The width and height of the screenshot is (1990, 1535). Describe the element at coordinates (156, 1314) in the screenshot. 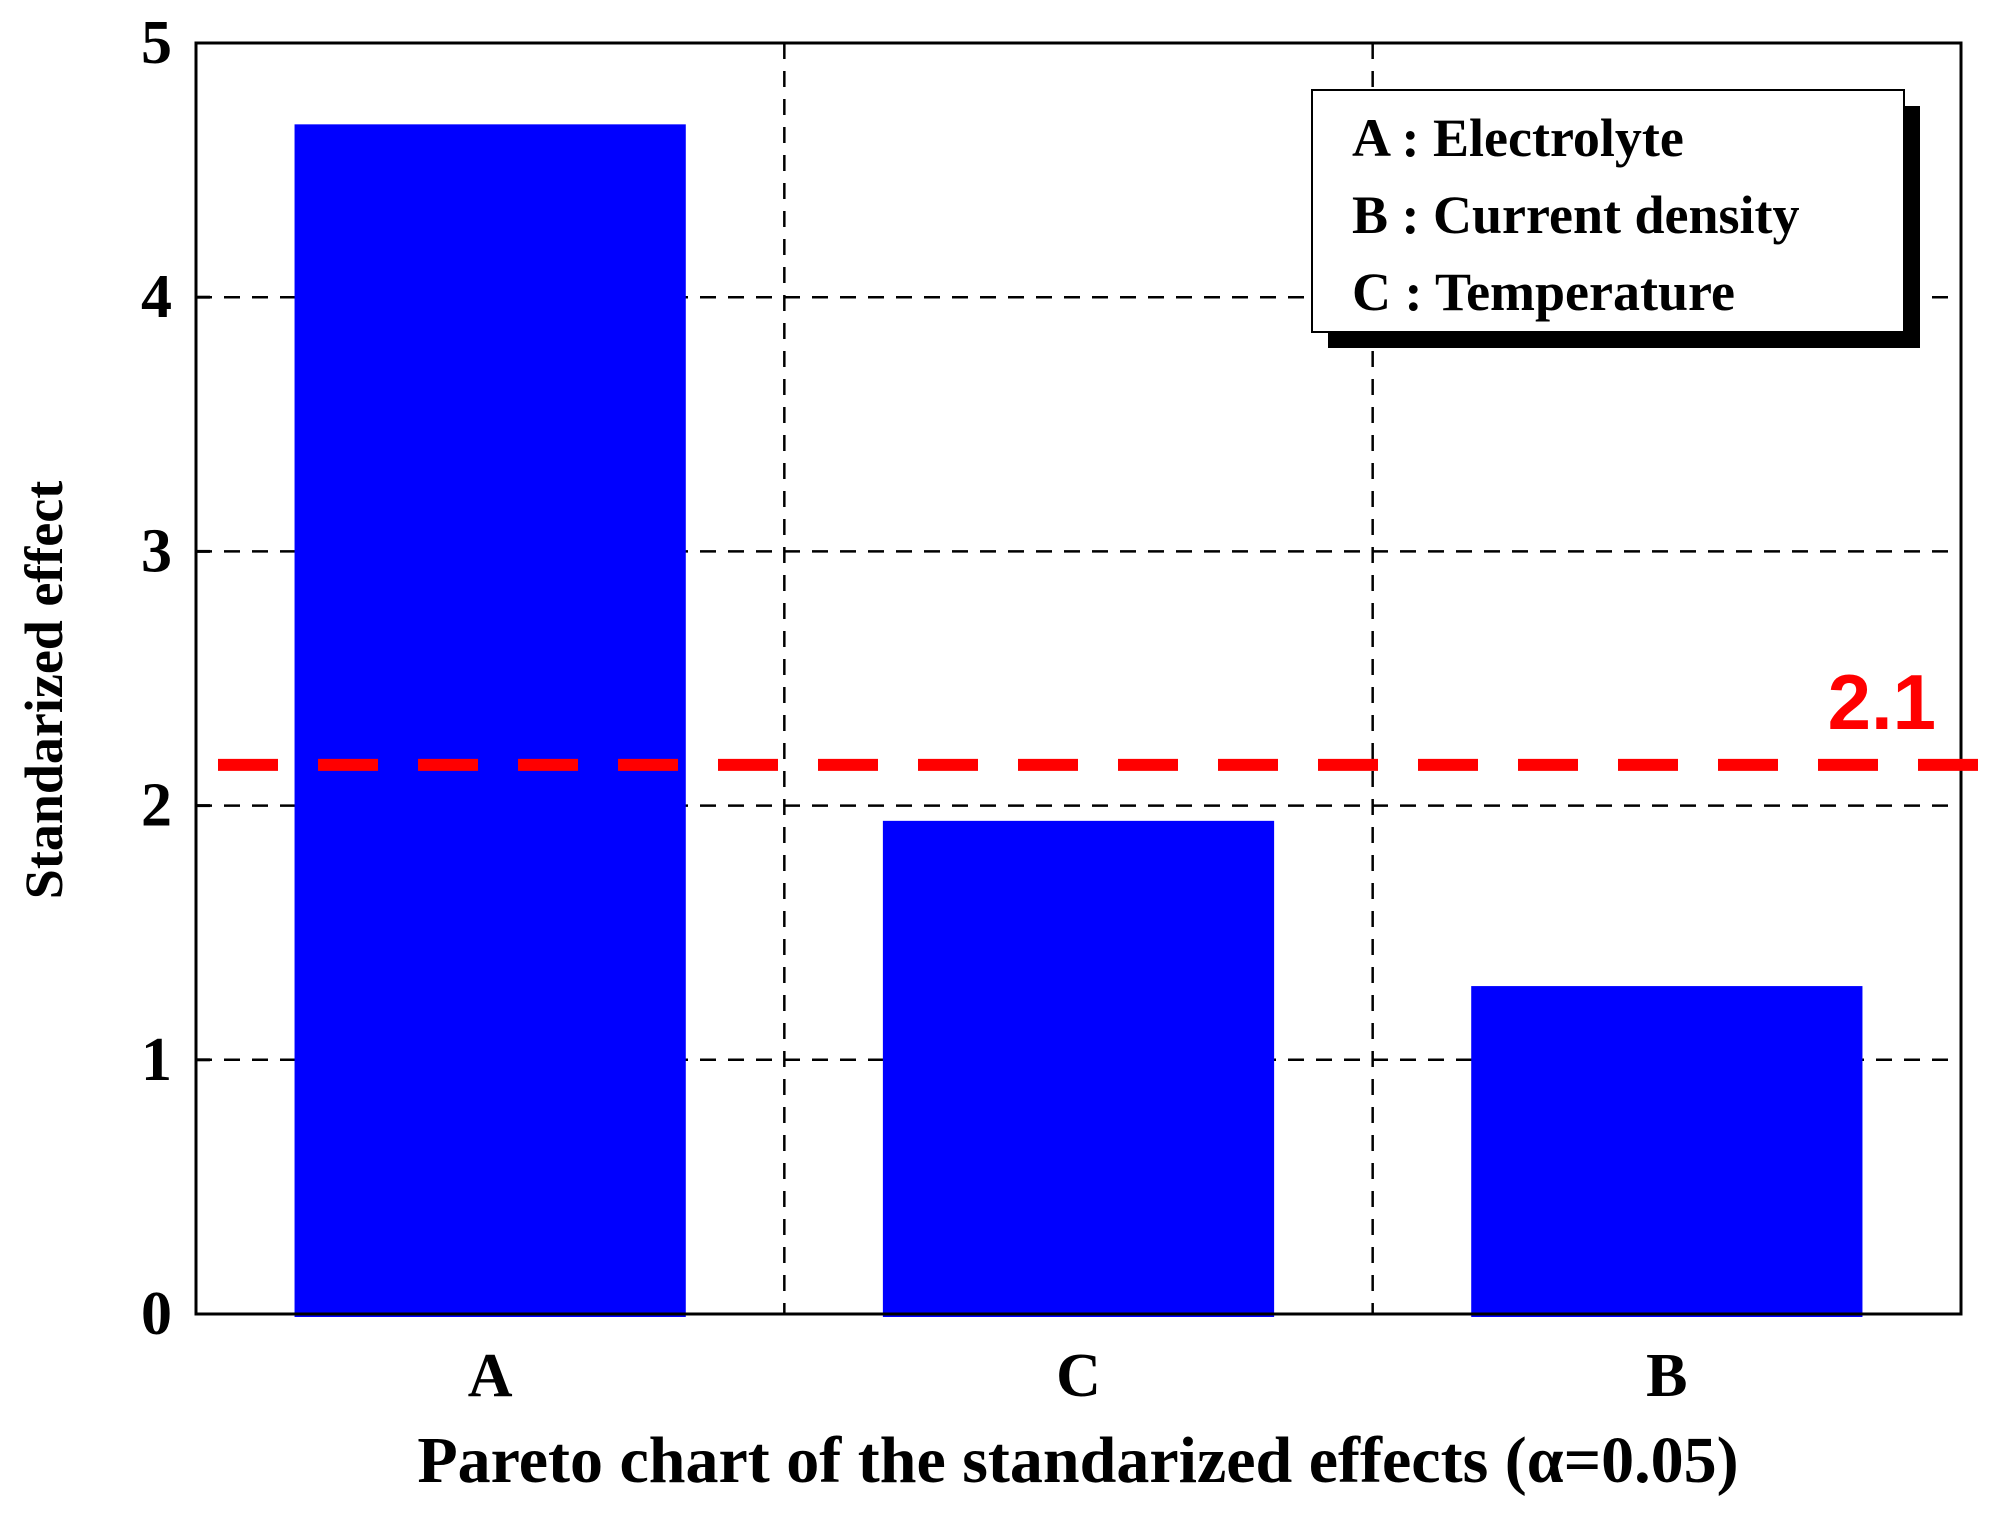

I see `y-tick-label: 0` at that location.